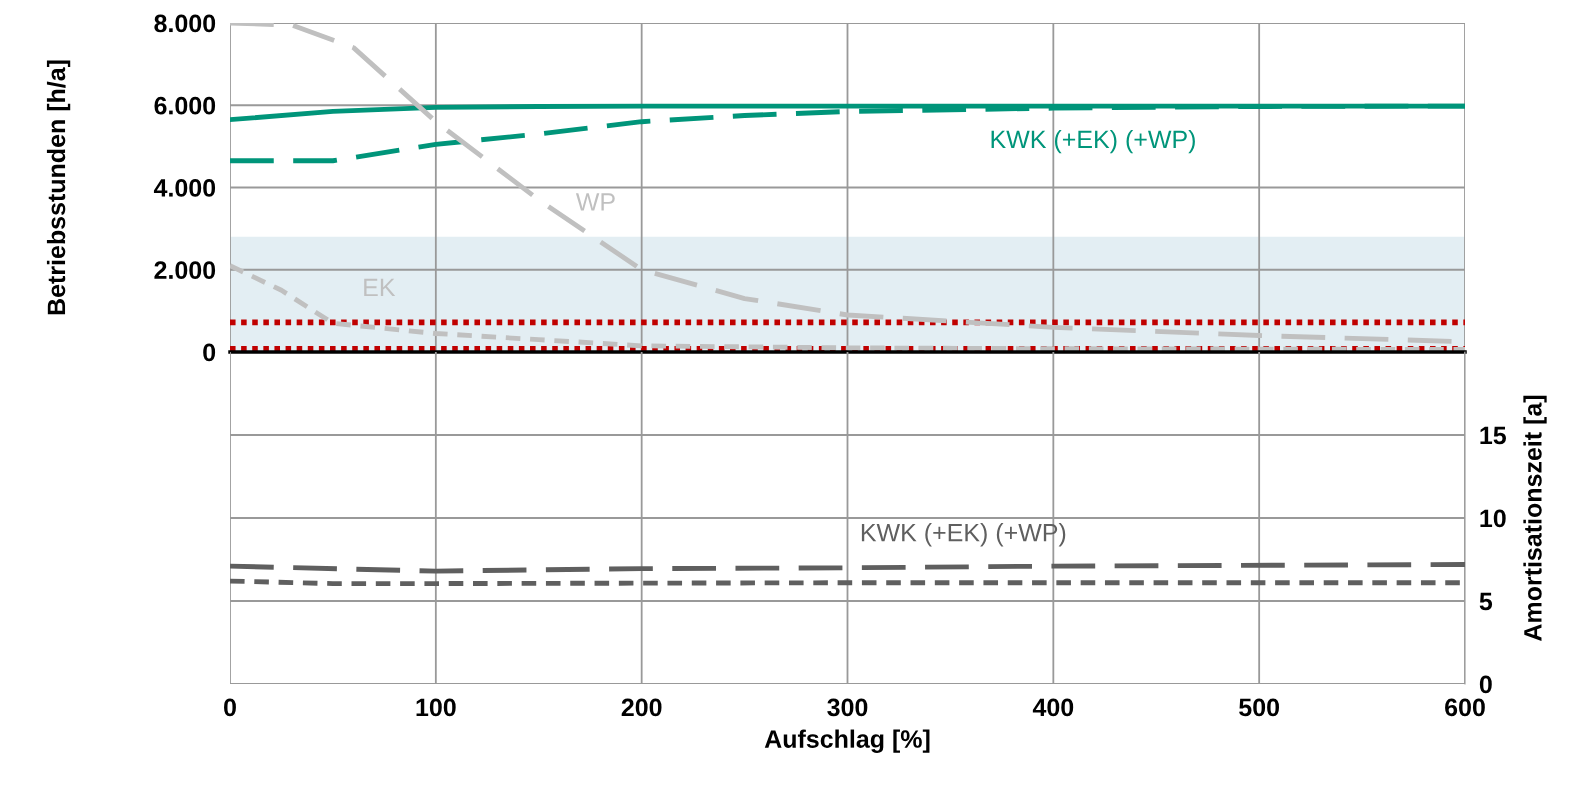 This screenshot has width=1584, height=785. I want to click on y-tick-label: 8.000, so click(185, 23).